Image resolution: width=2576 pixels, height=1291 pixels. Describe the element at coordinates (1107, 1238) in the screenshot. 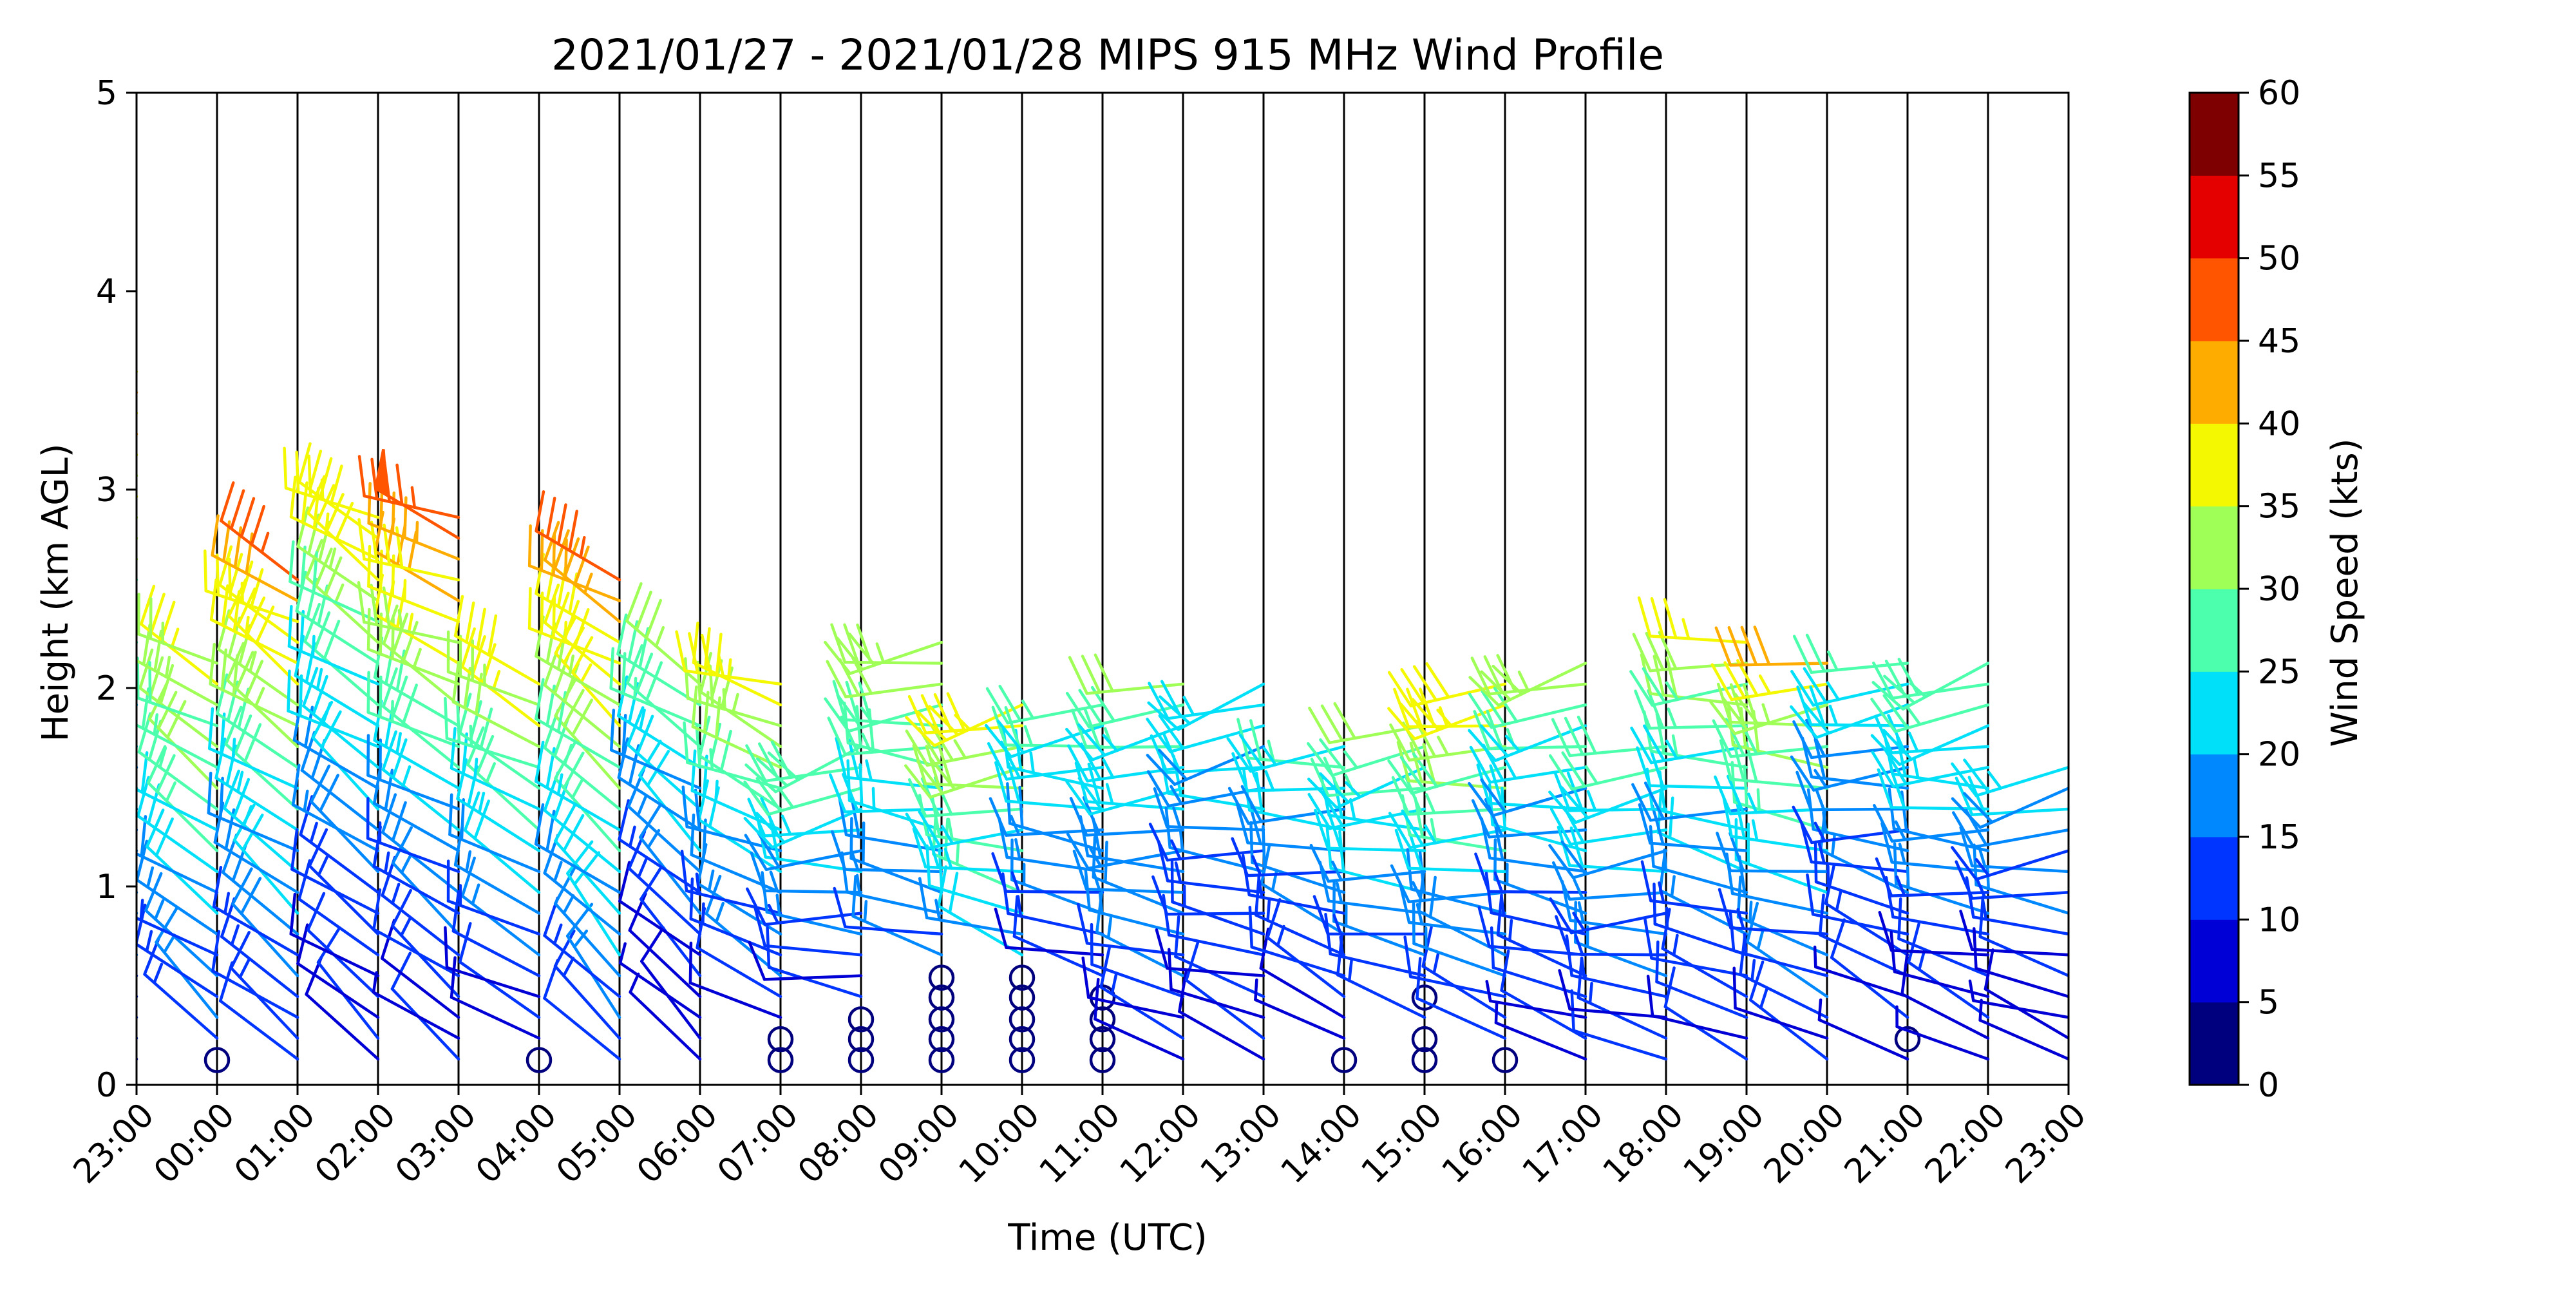

I see `x-axis-label: Time (UTC)` at that location.